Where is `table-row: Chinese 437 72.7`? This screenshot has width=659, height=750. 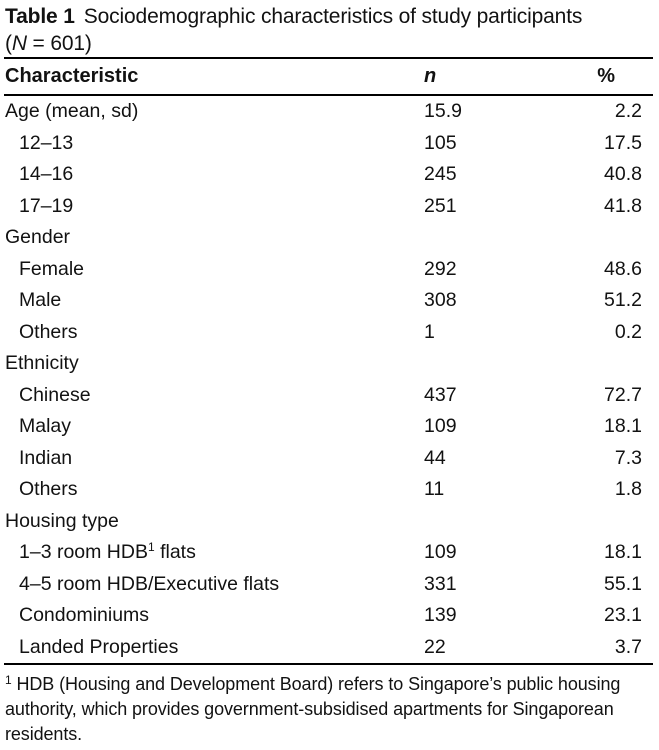 table-row: Chinese 437 72.7 is located at coordinates (328, 396).